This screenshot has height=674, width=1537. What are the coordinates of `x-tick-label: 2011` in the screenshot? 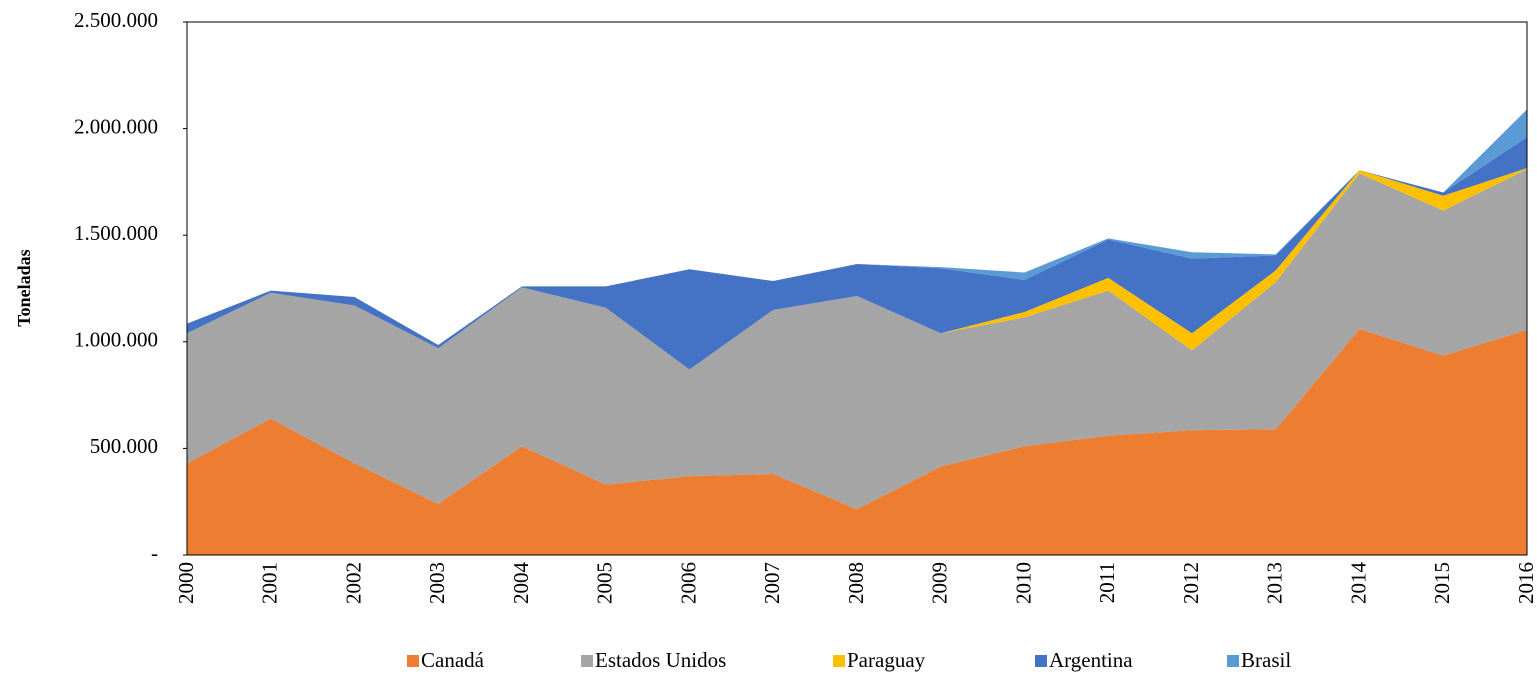 It's located at (1107, 582).